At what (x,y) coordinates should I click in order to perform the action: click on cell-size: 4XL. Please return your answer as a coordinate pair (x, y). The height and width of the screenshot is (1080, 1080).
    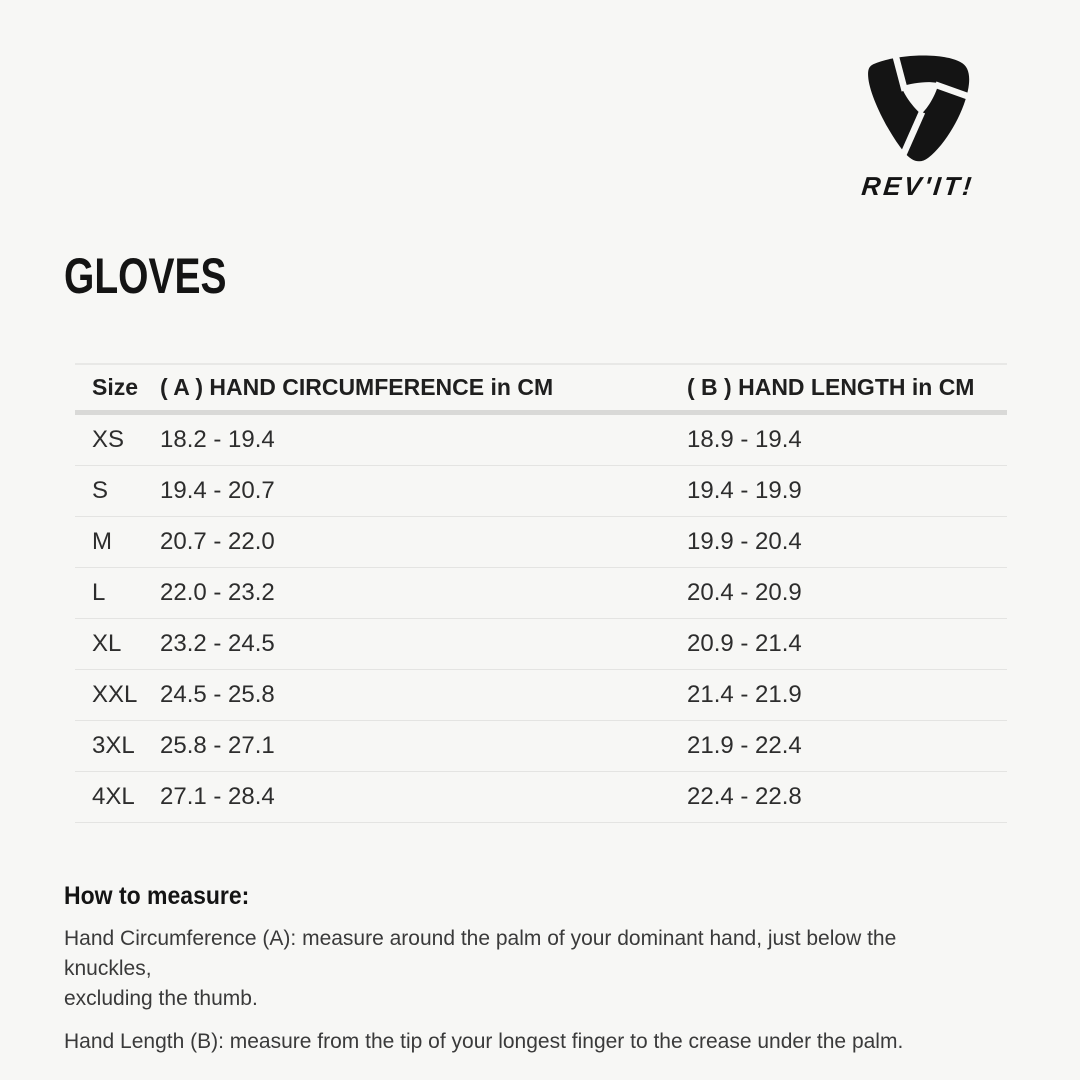
    Looking at the image, I should click on (113, 796).